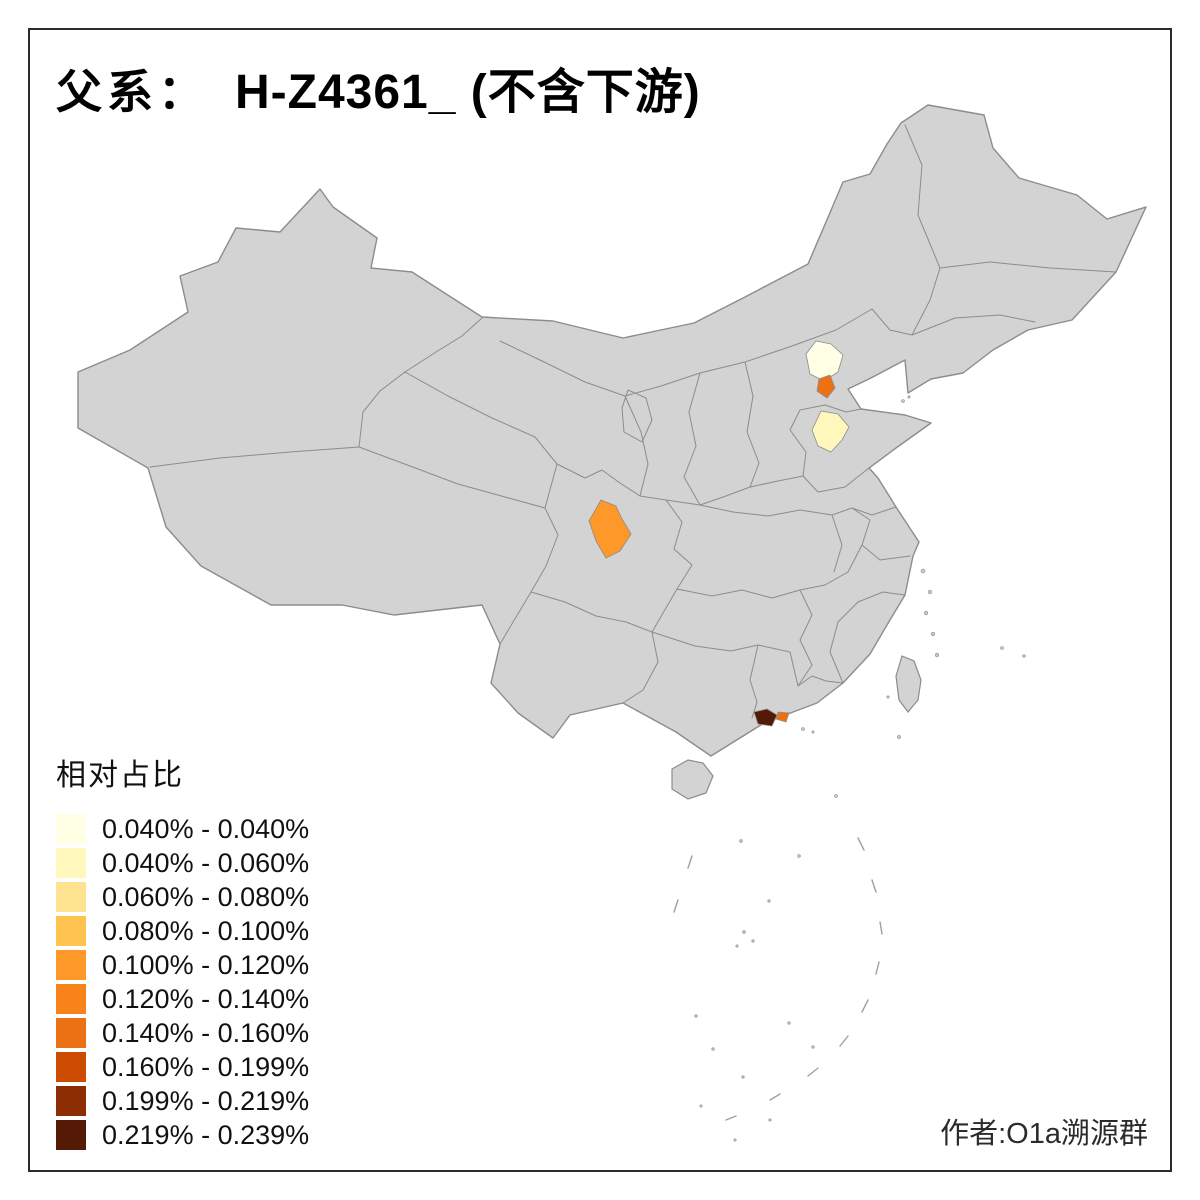  I want to click on legend-item: 0.199% - 0.219%, so click(182, 1101).